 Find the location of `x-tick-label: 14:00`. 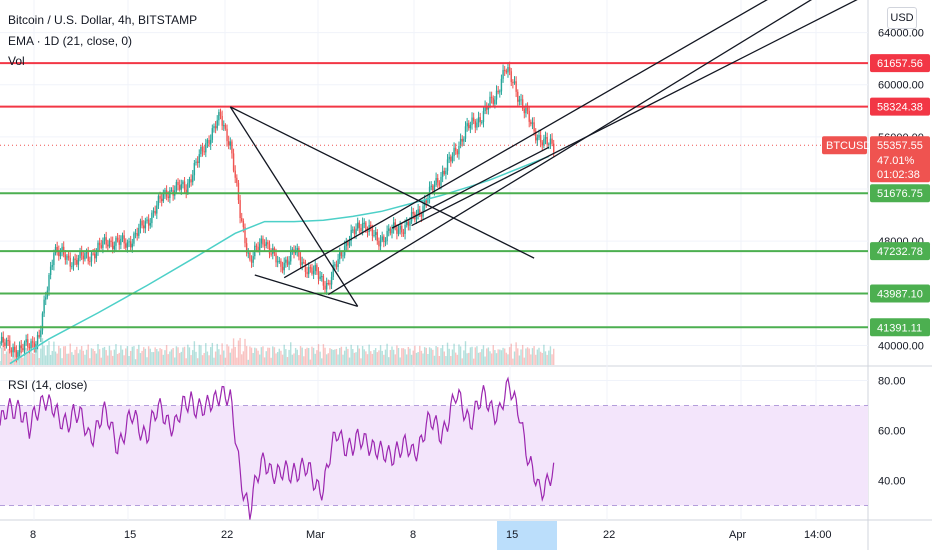

x-tick-label: 14:00 is located at coordinates (818, 535).